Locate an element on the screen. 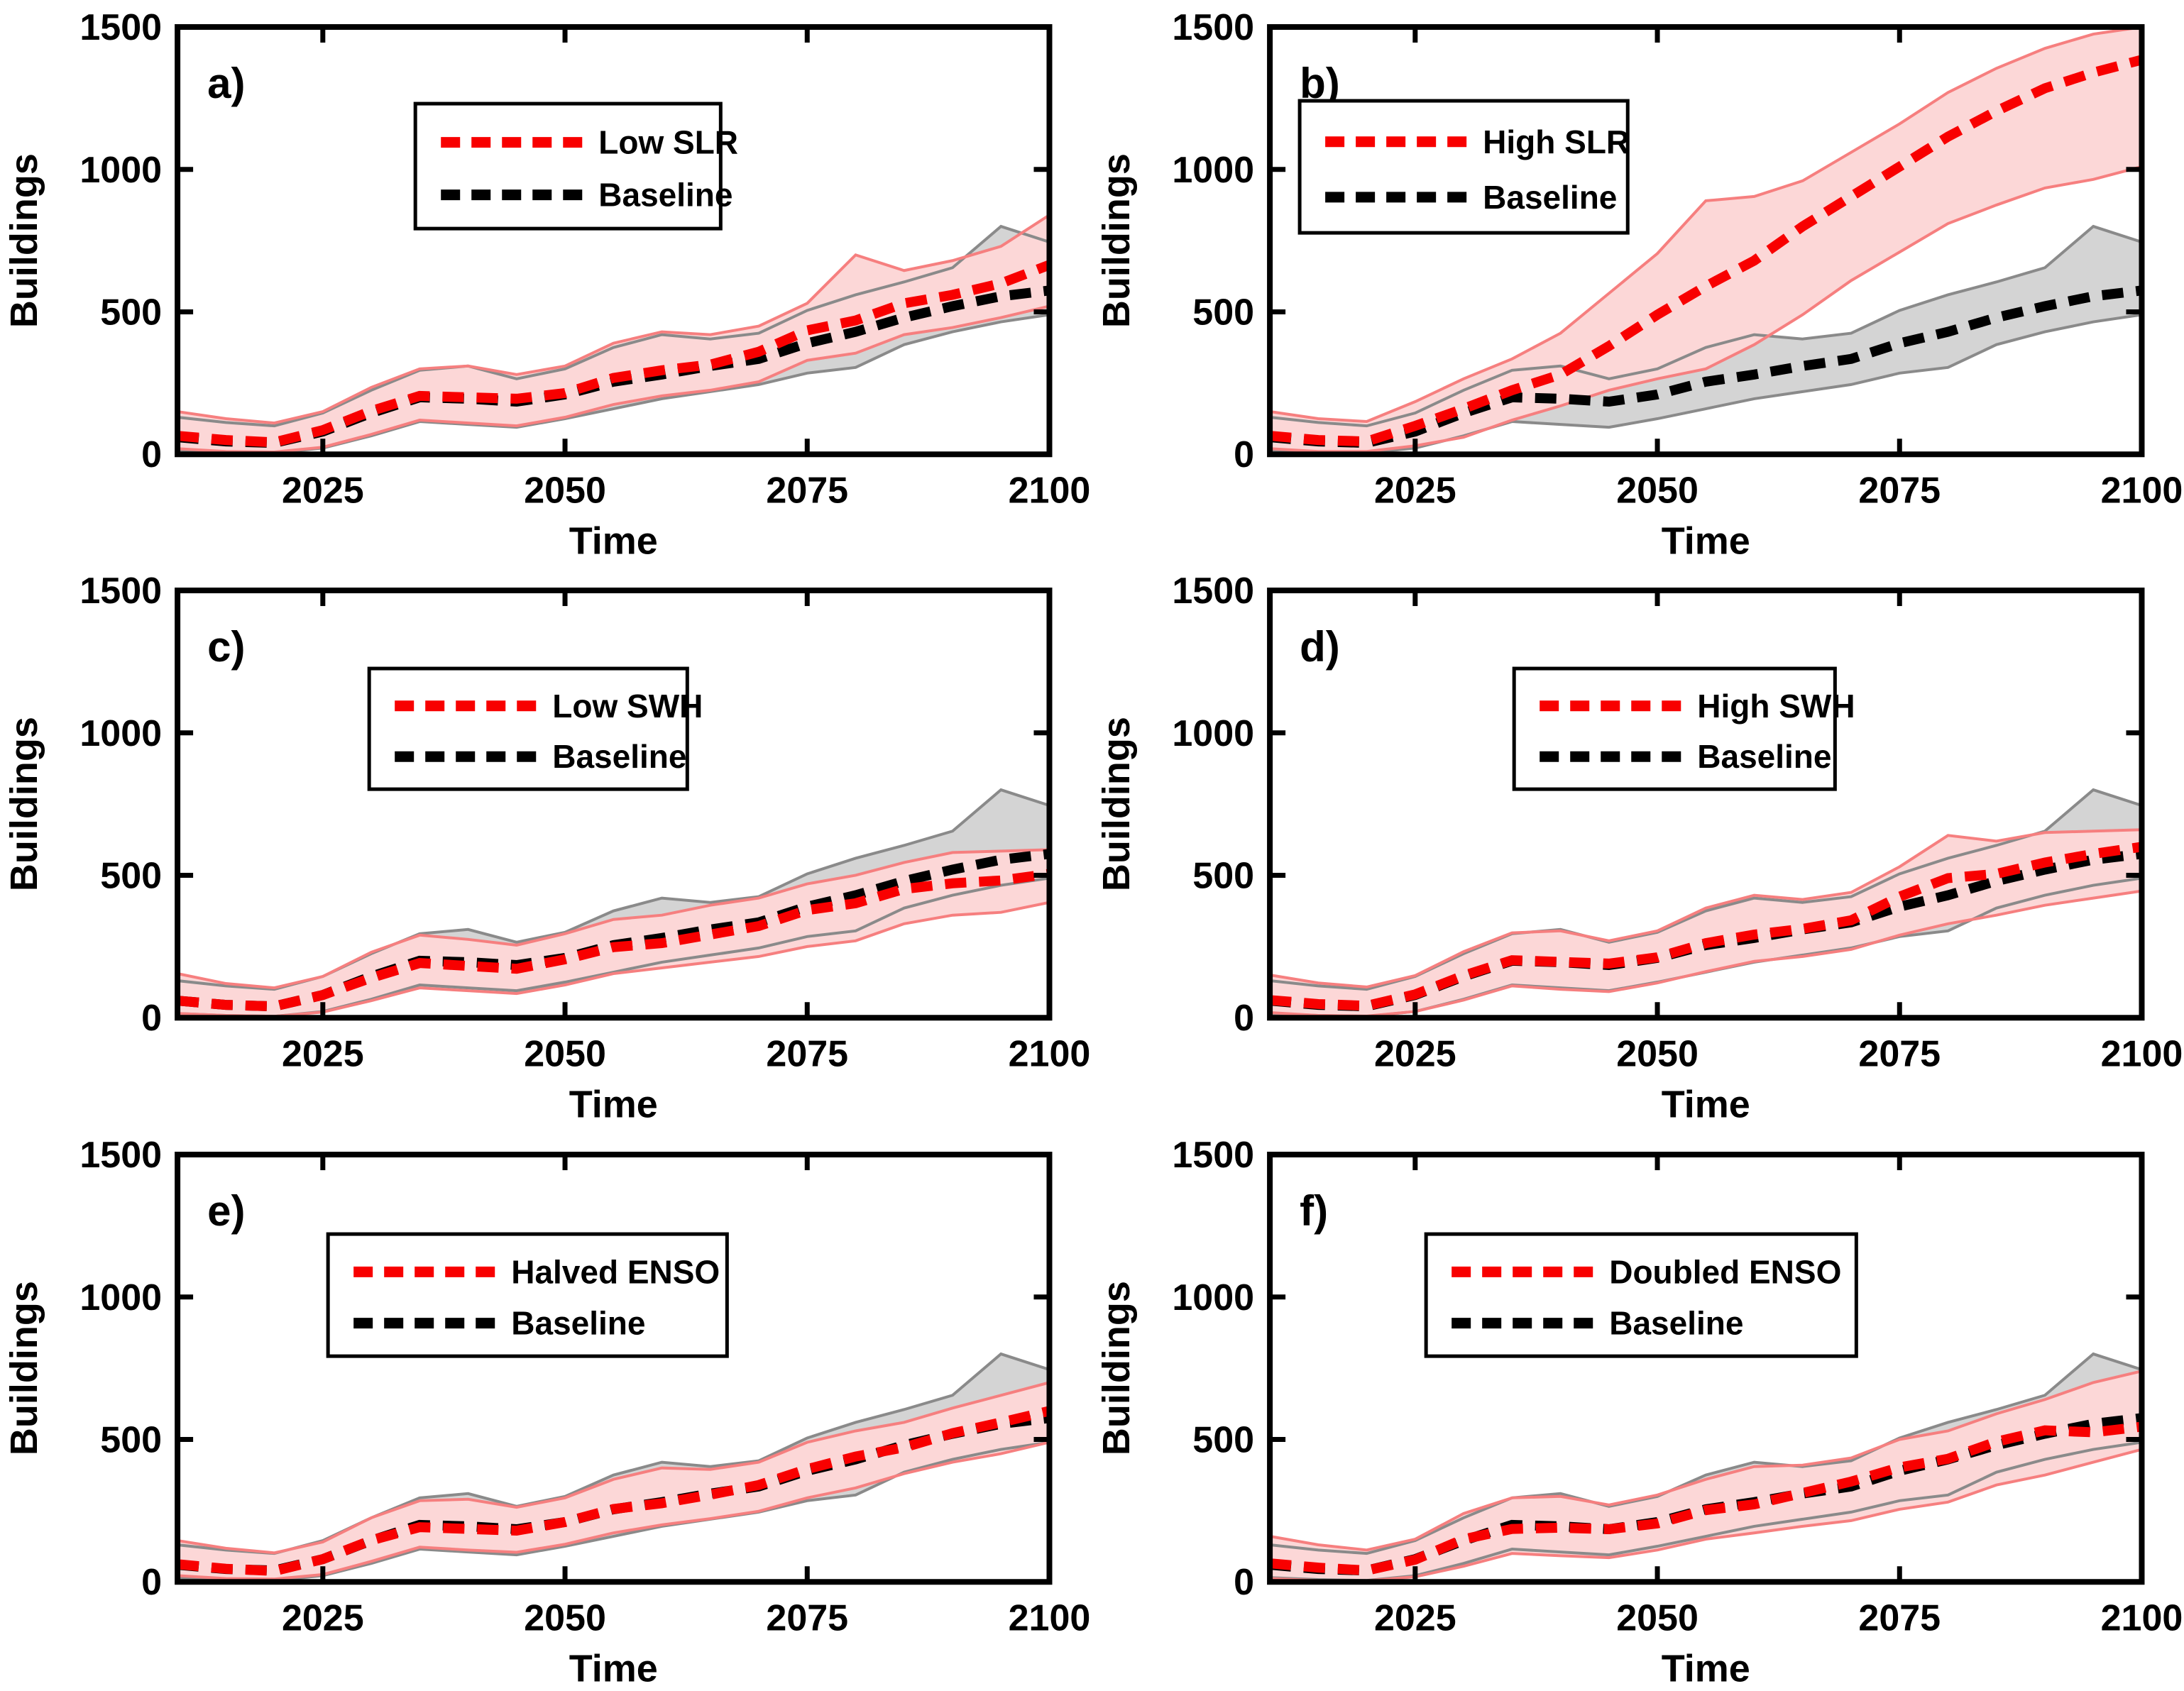 The height and width of the screenshot is (1691, 2184). panel-letter: c) is located at coordinates (226, 647).